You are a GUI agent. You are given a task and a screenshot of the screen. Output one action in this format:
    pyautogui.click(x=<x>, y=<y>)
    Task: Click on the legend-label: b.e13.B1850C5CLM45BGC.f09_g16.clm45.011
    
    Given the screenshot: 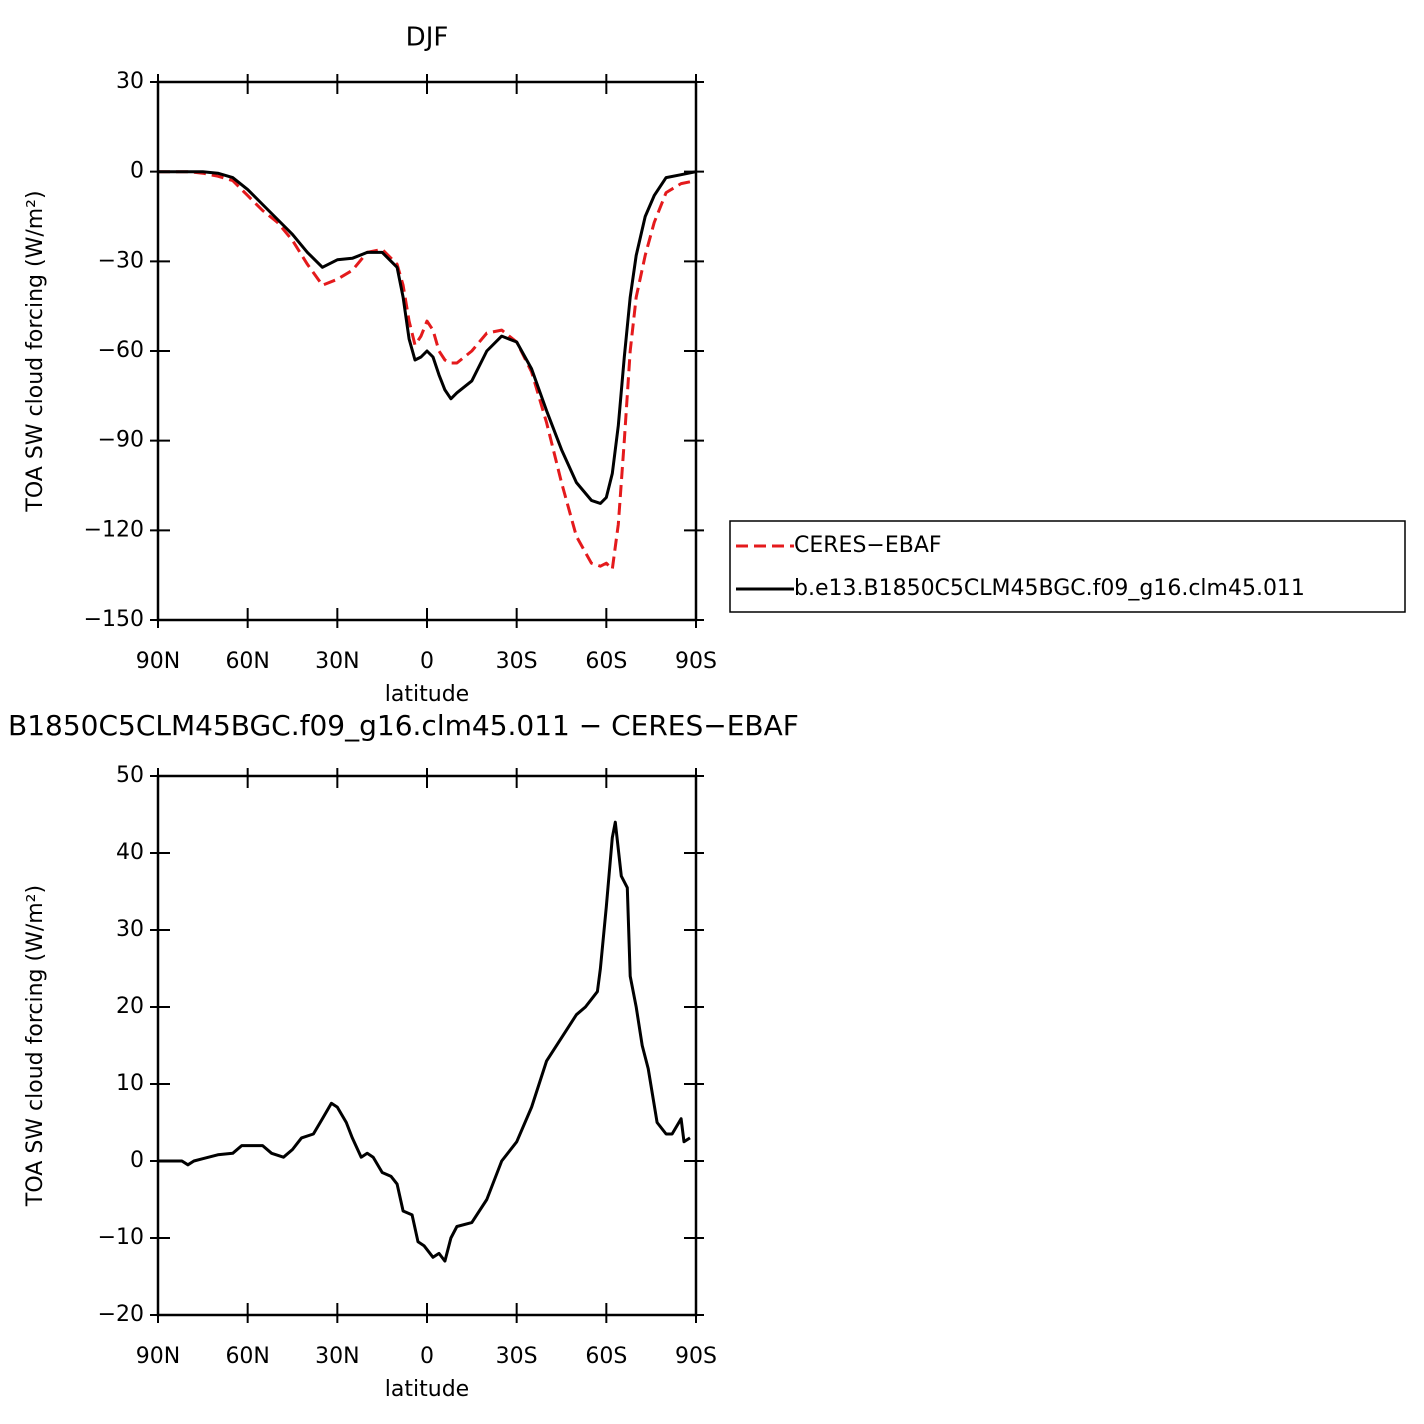 What is the action you would take?
    pyautogui.click(x=1049, y=588)
    